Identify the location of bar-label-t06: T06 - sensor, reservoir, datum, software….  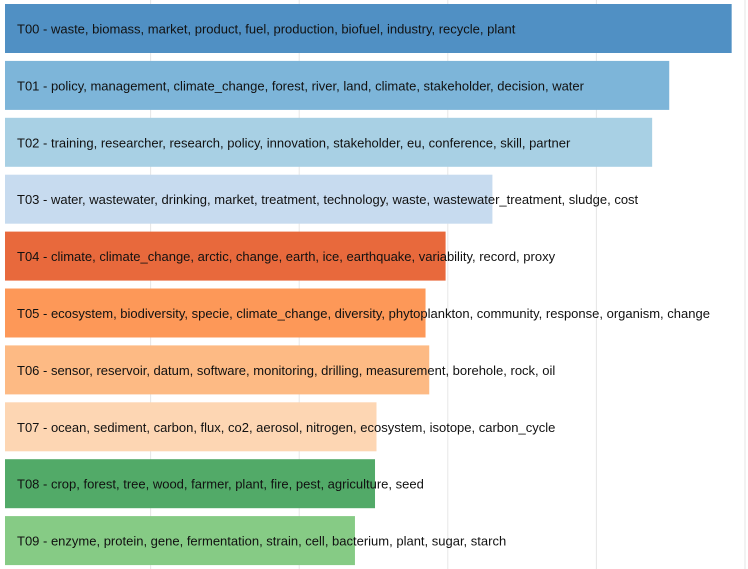
(286, 370).